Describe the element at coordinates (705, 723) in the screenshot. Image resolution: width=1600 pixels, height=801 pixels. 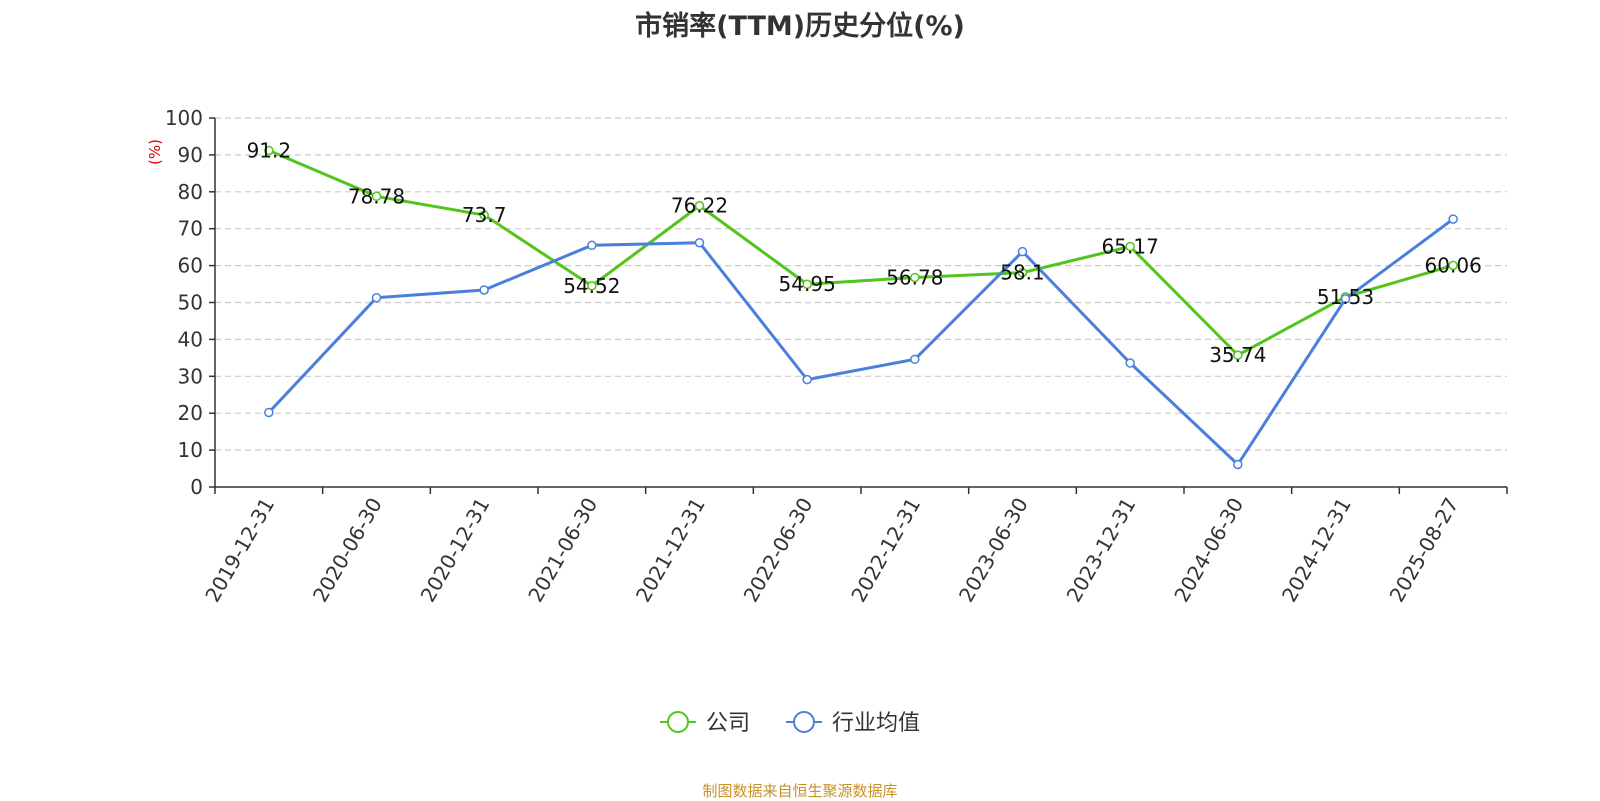
I see `legend-item-0: 公司` at that location.